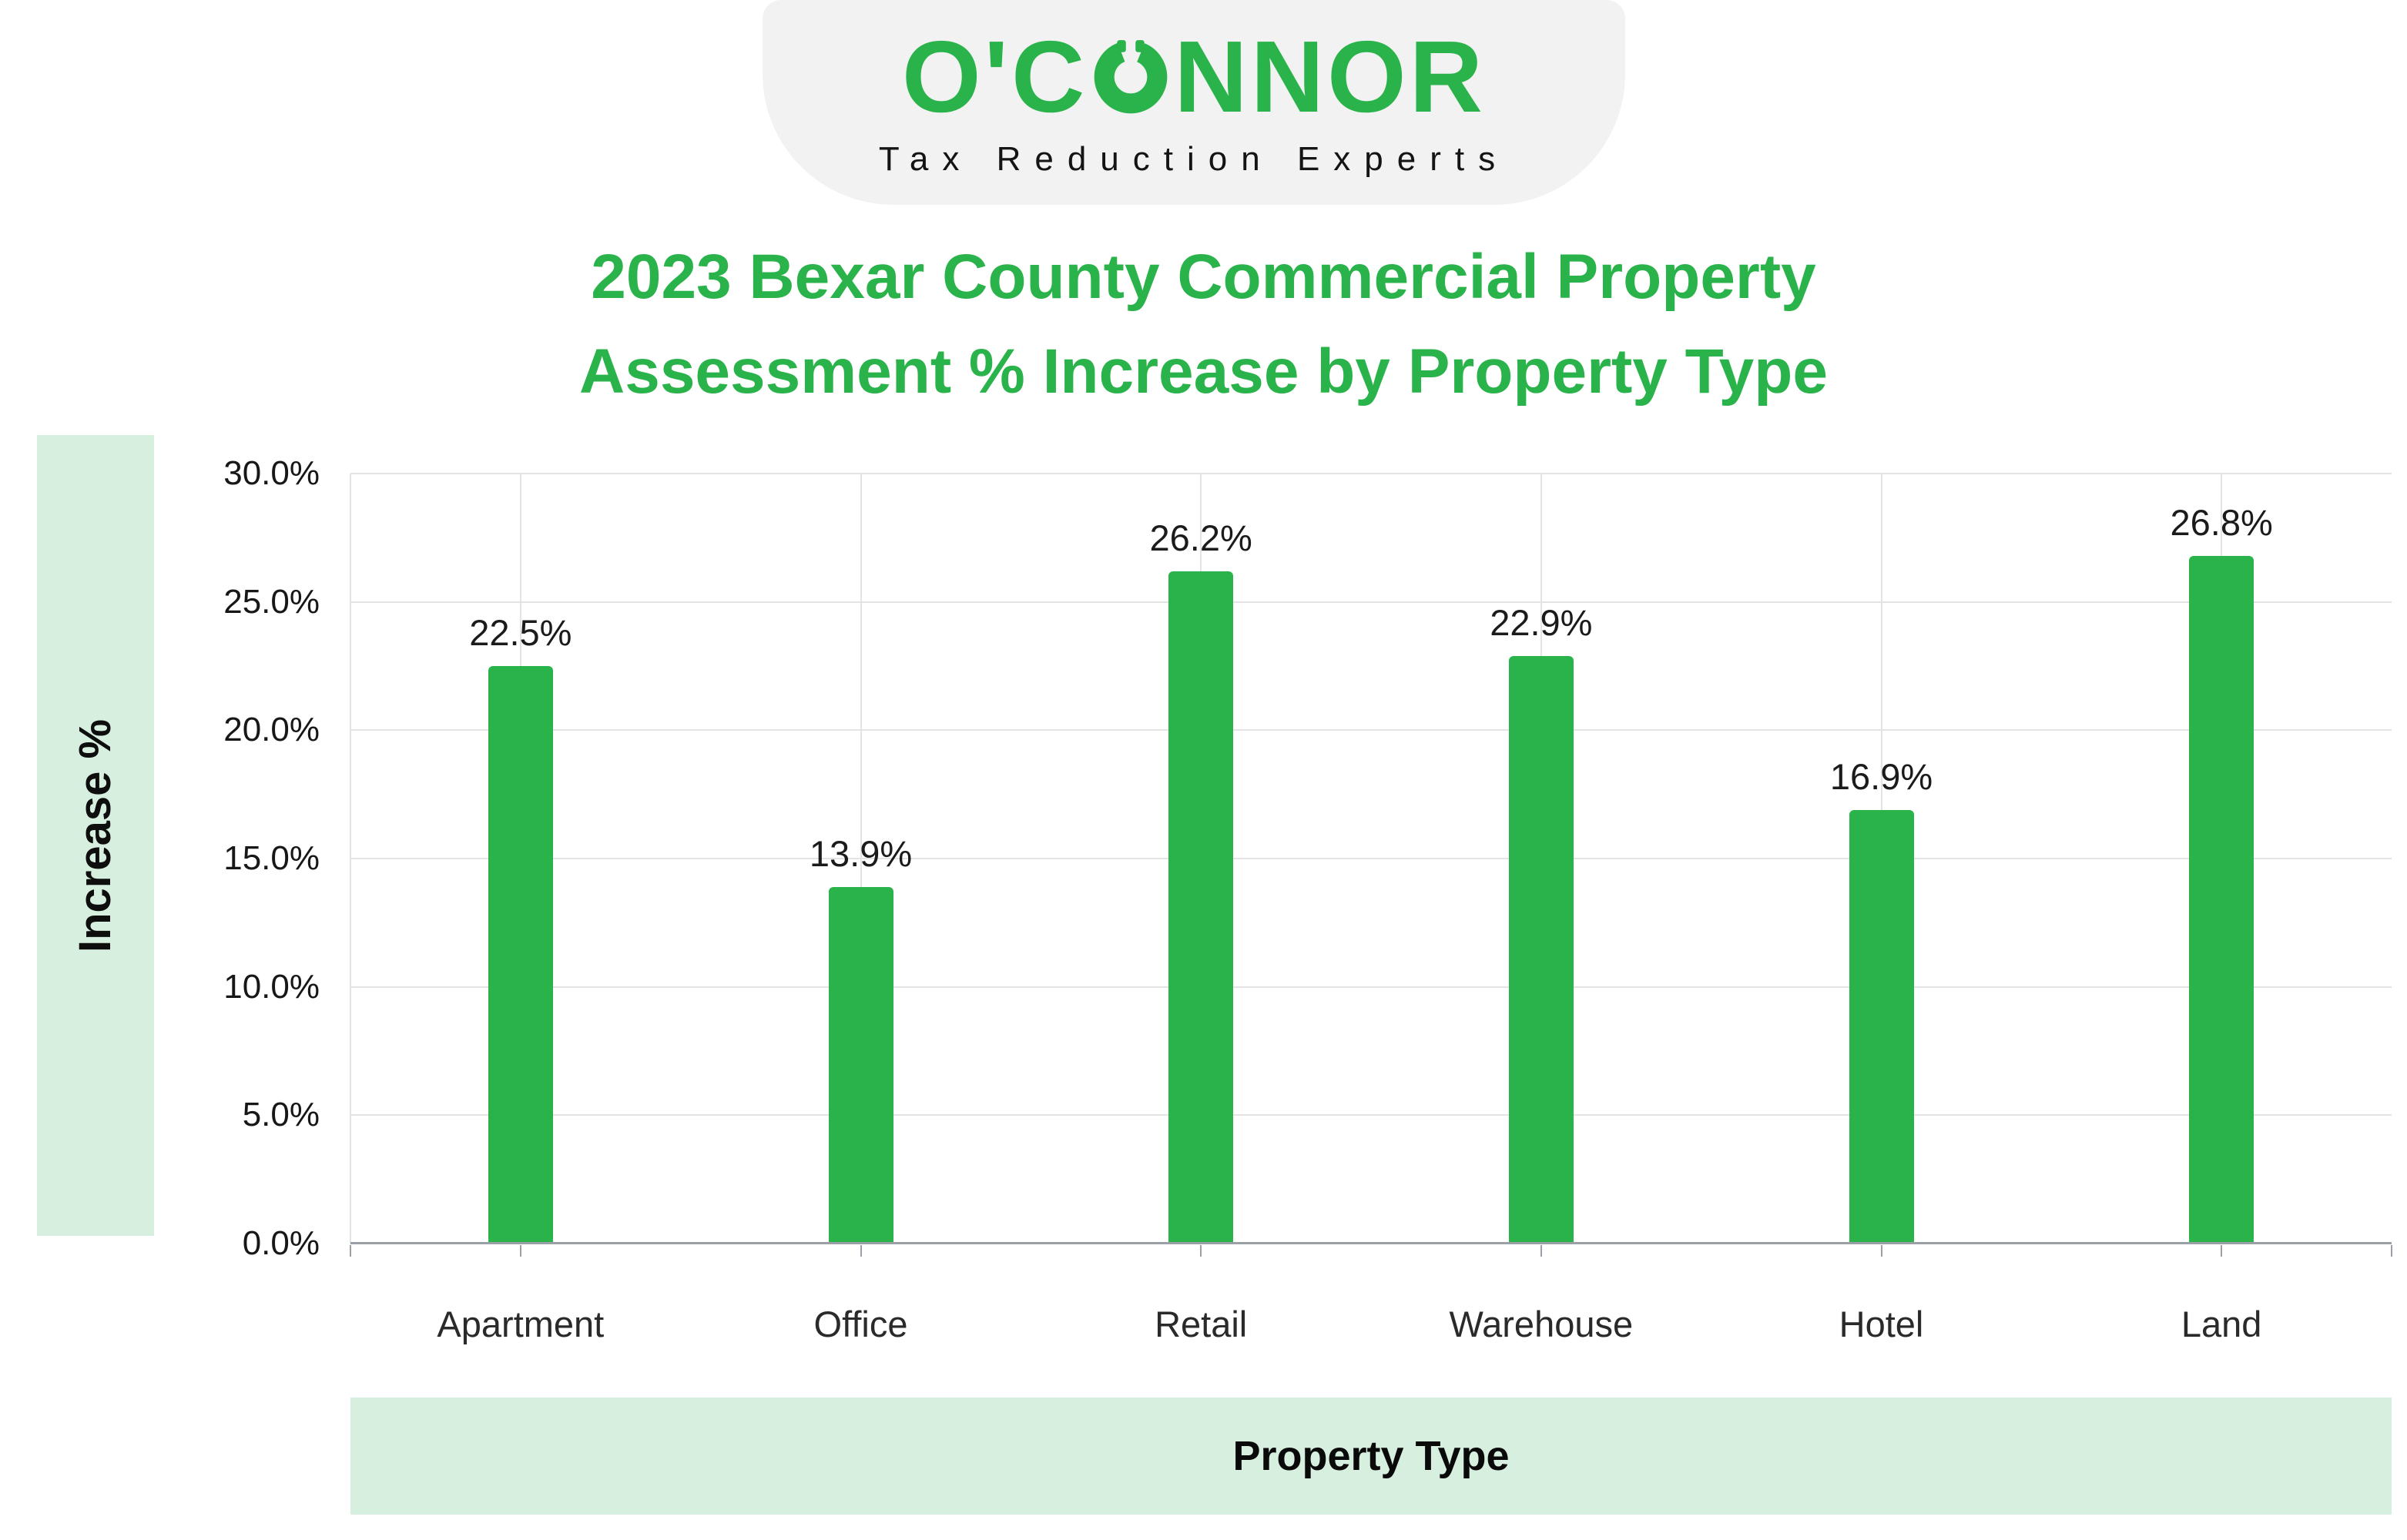 This screenshot has width=2407, height=1540. Describe the element at coordinates (1201, 908) in the screenshot. I see `bar-retail` at that location.